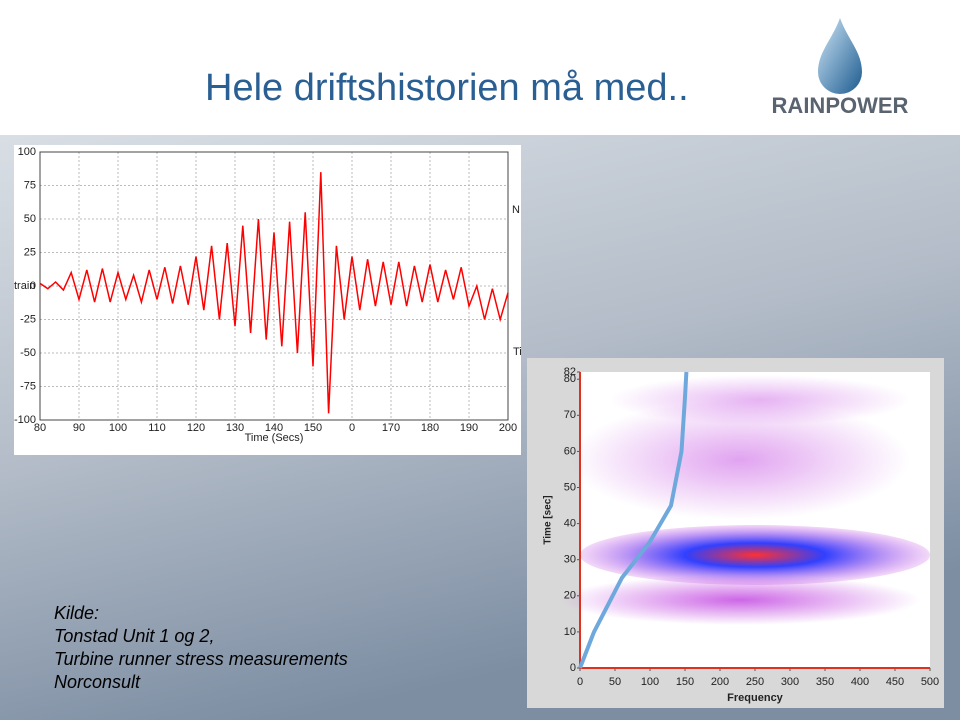 The width and height of the screenshot is (960, 725). I want to click on x-tick-label: 450, so click(895, 682).